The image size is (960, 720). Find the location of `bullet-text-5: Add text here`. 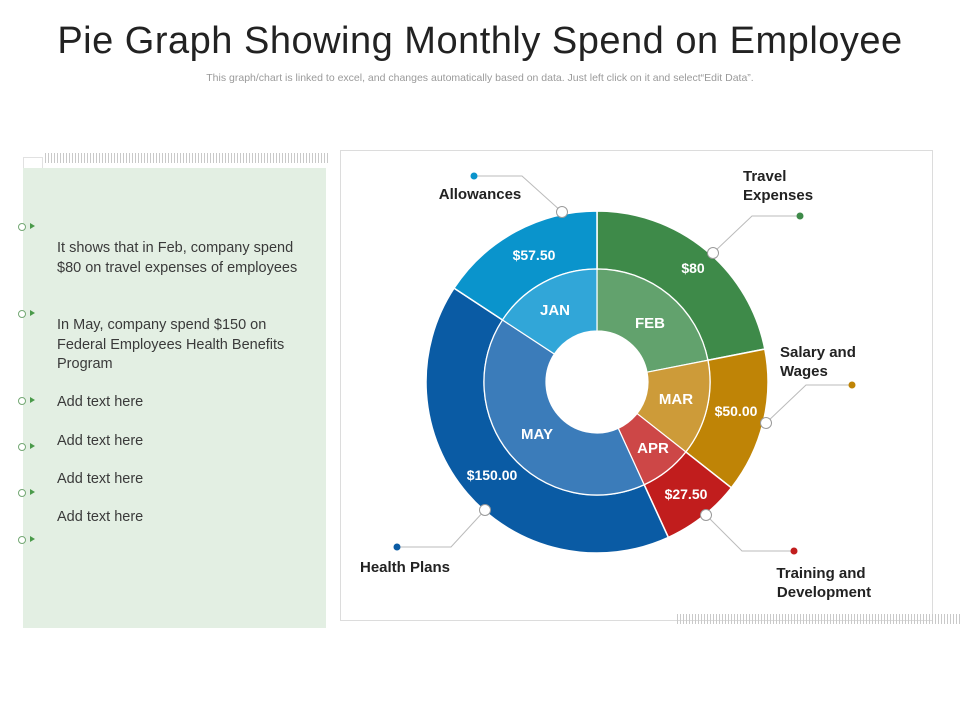

bullet-text-5: Add text here is located at coordinates (100, 479).